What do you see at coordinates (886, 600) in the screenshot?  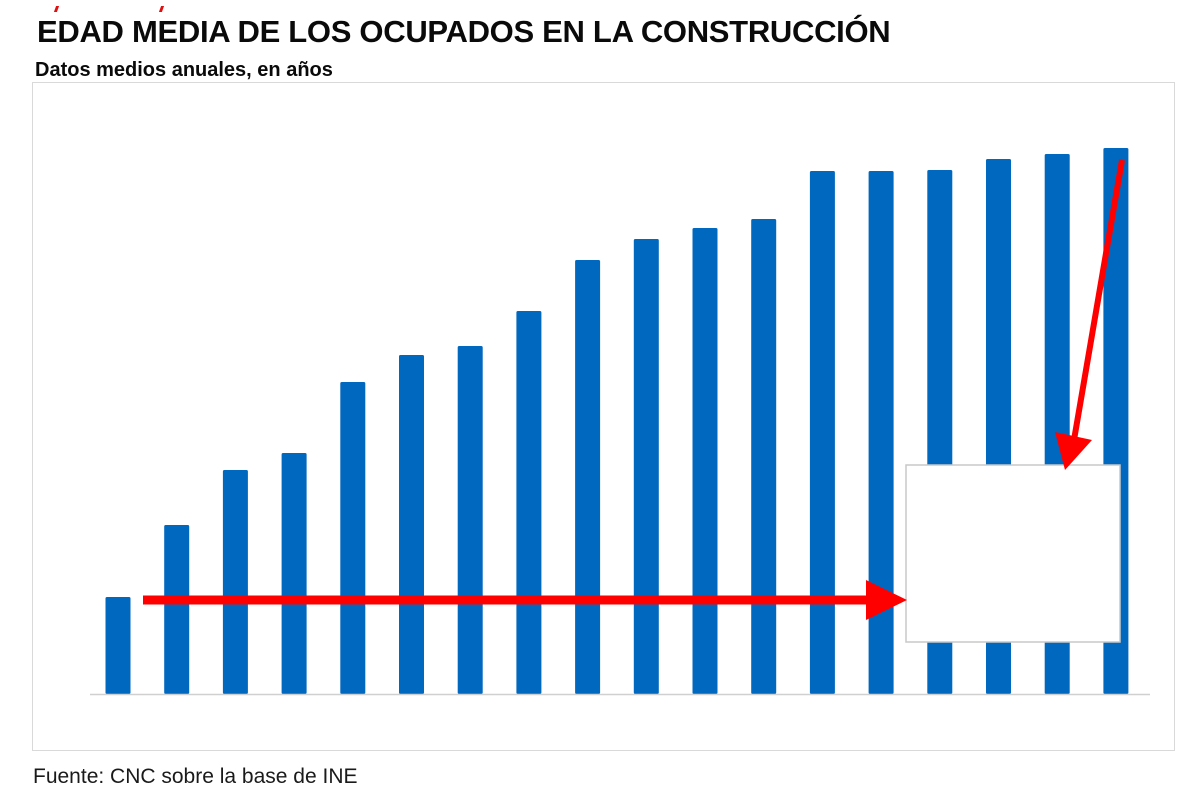 I see `horizontal-arrow-head-icon` at bounding box center [886, 600].